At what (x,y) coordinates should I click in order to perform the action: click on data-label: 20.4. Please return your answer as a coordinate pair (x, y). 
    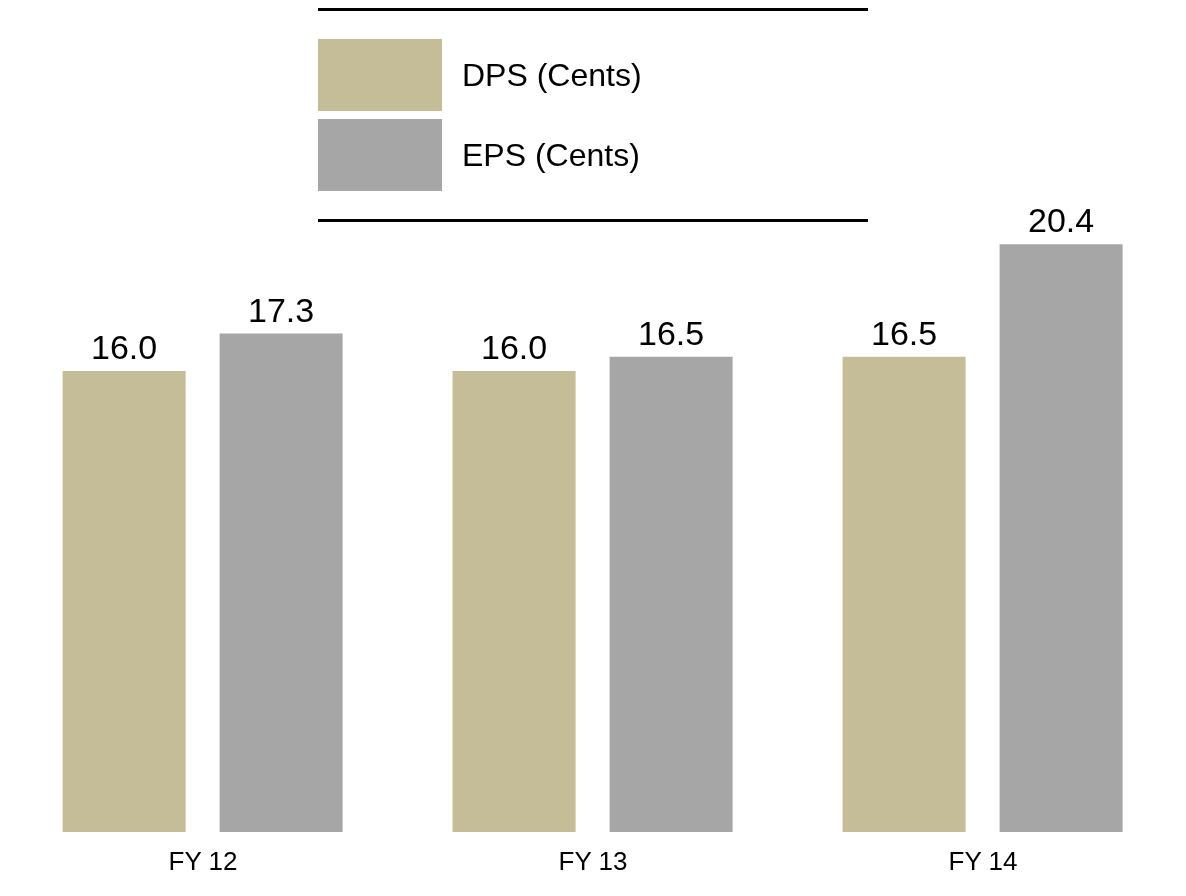
    Looking at the image, I should click on (1061, 220).